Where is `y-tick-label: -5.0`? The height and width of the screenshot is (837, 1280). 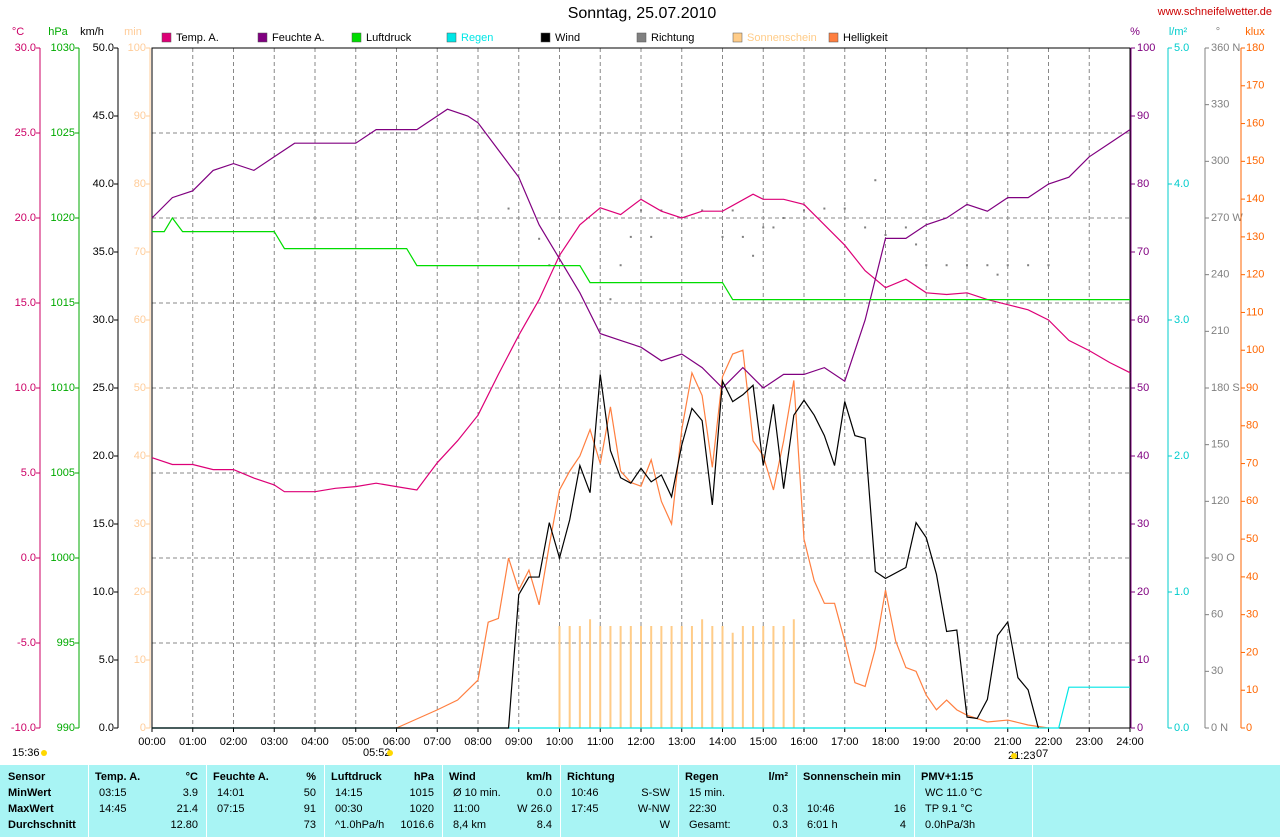
y-tick-label: -5.0 is located at coordinates (26, 643).